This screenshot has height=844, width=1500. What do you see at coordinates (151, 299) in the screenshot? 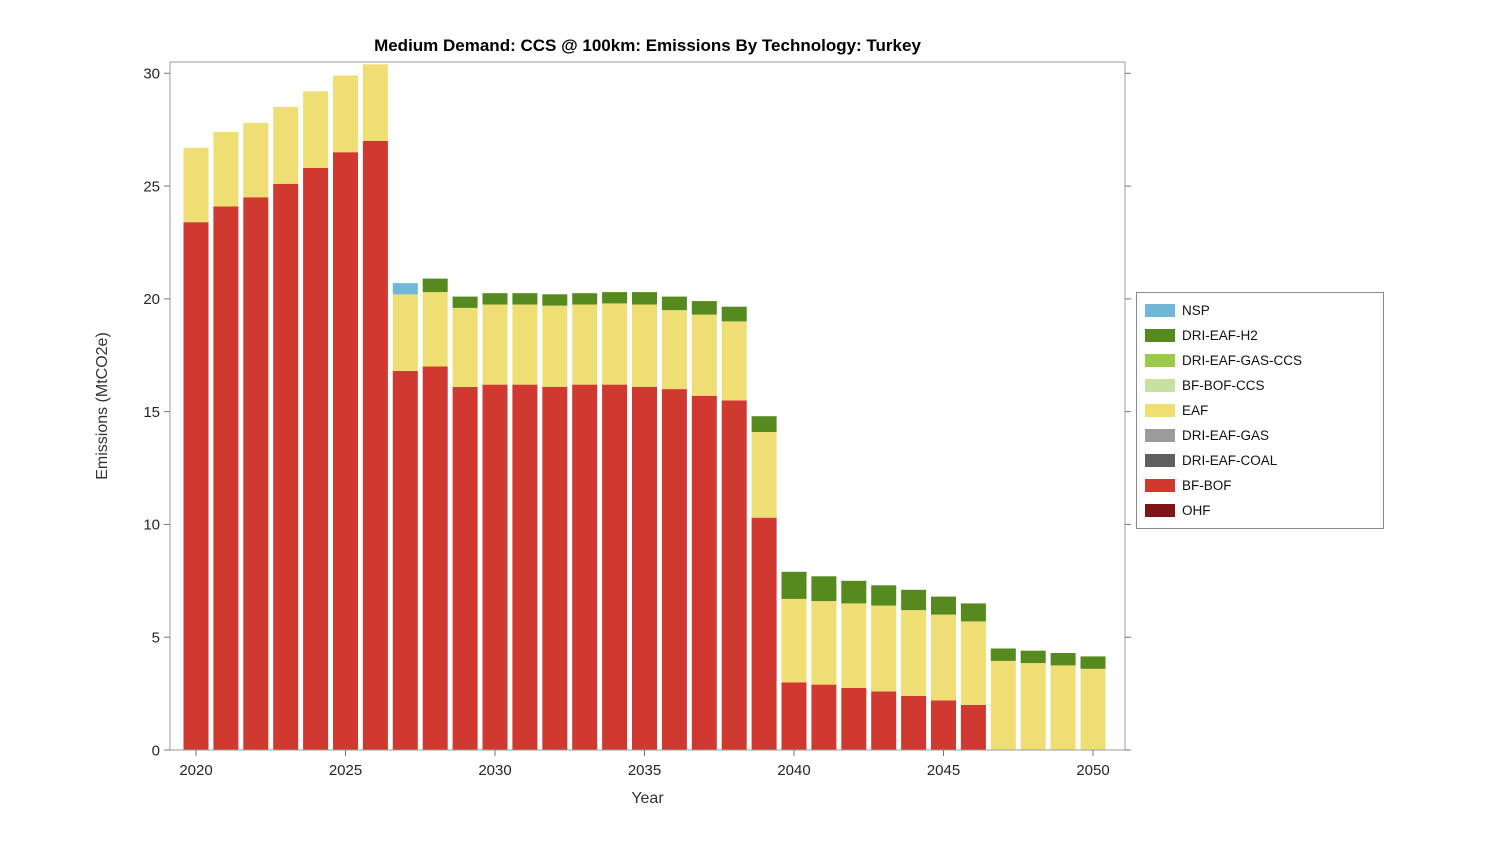
I see `y-tick-label-20: 20` at bounding box center [151, 299].